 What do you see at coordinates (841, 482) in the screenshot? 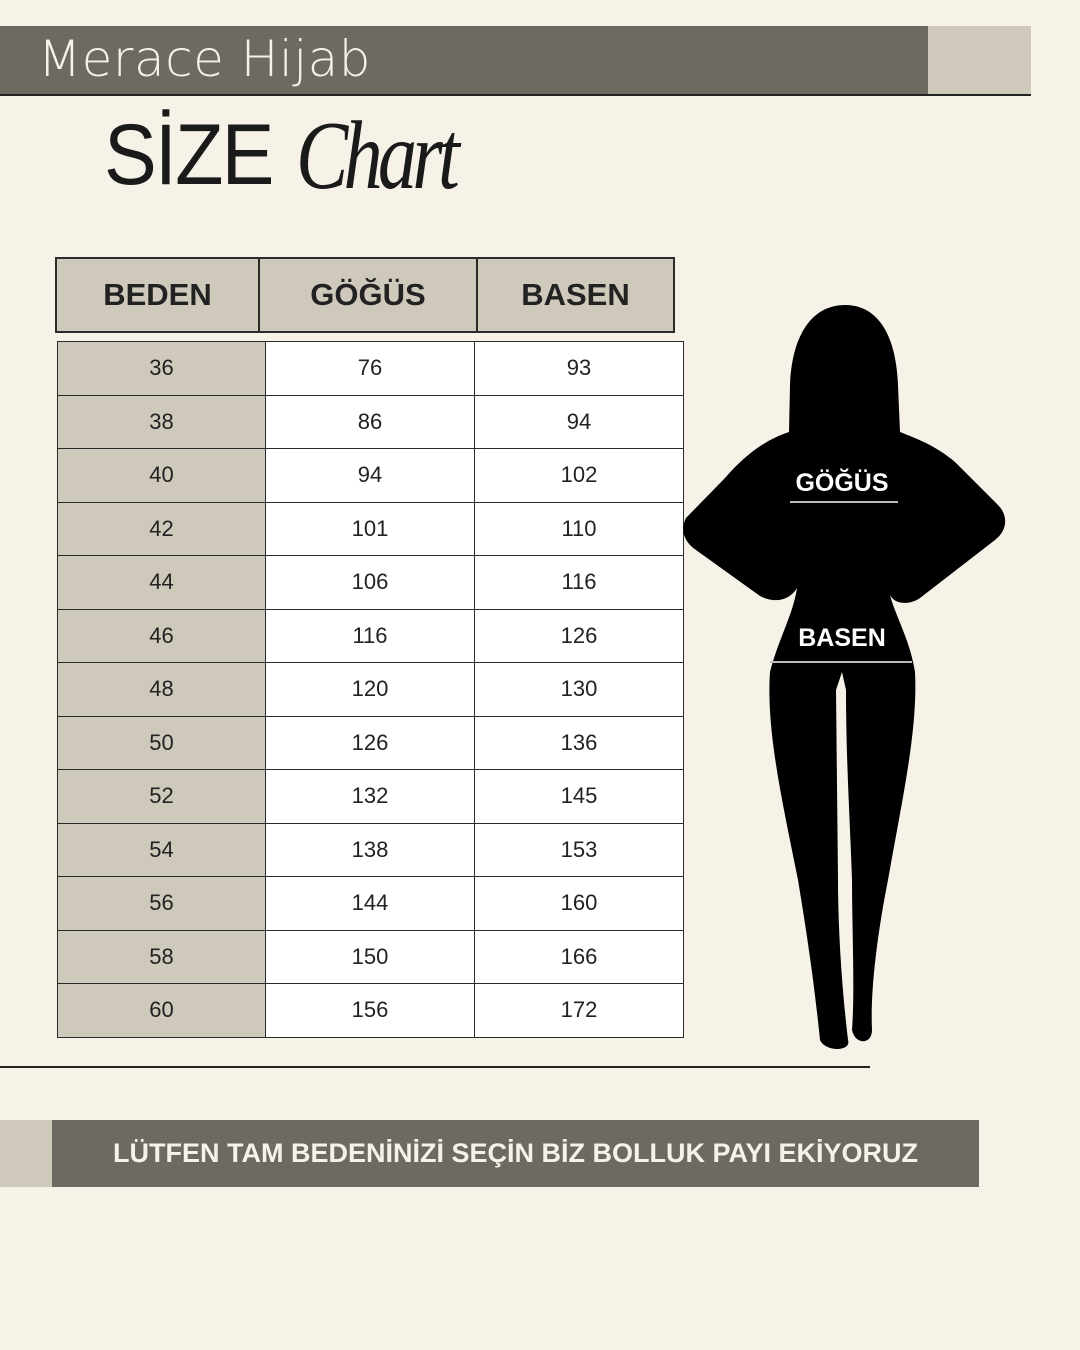
I see `chest-label: GÖĞÜS` at bounding box center [841, 482].